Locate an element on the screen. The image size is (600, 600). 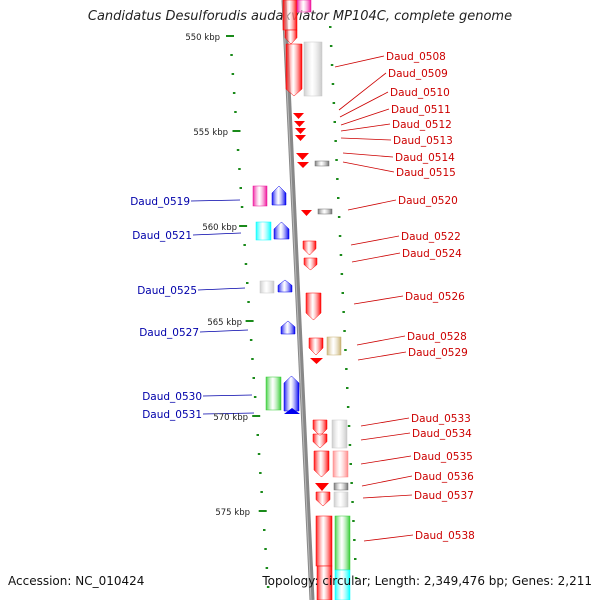
scale-label: 560 kbp is located at coordinates (219, 228).